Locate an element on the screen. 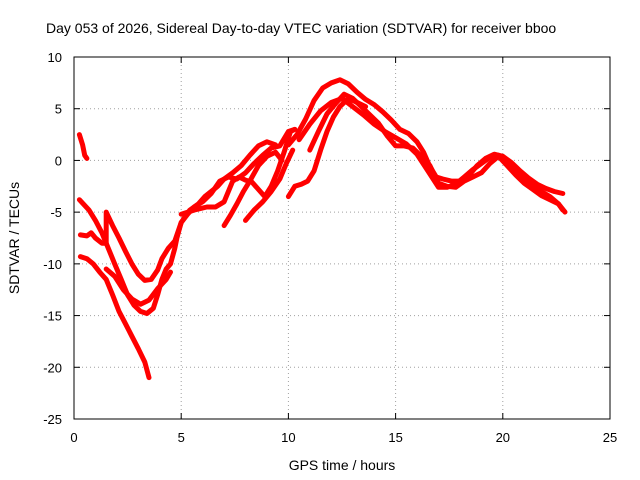 This screenshot has height=480, width=640. y-tick-label: 0 is located at coordinates (58, 160).